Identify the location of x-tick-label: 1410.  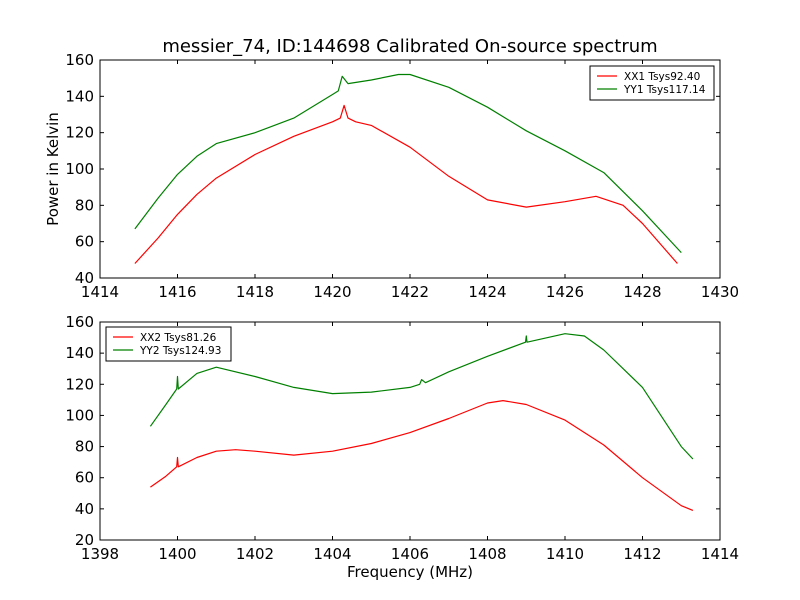
(565, 554).